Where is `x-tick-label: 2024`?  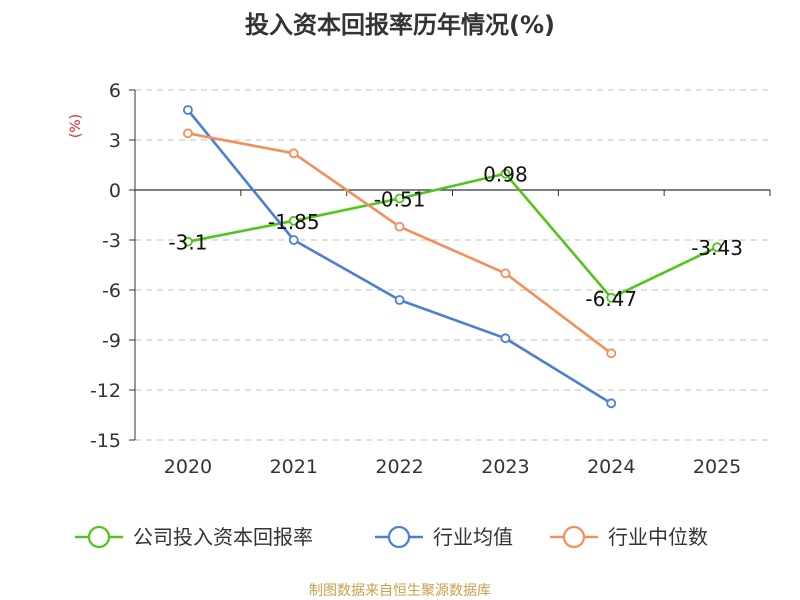 x-tick-label: 2024 is located at coordinates (611, 467).